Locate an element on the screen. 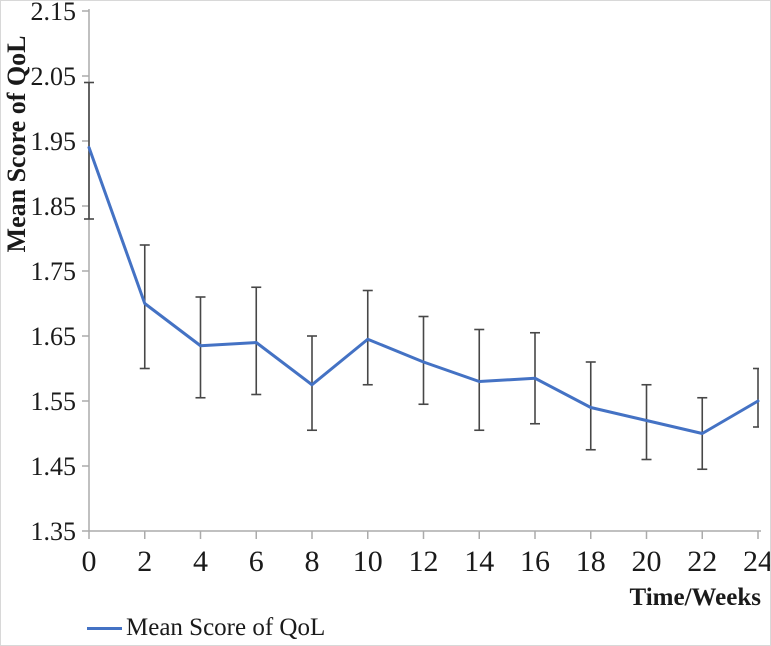  x-tick-label: 14 is located at coordinates (479, 561).